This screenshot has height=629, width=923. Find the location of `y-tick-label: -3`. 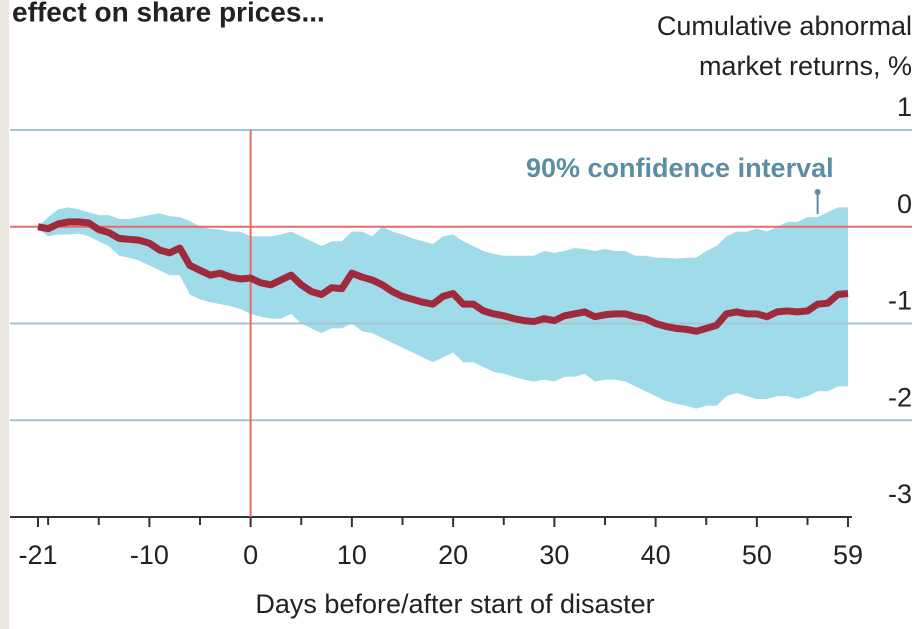

y-tick-label: -3 is located at coordinates (900, 494).